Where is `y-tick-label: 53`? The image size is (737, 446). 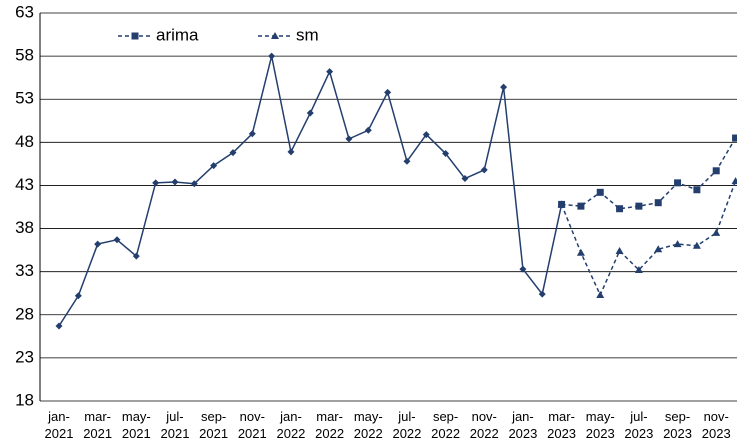 y-tick-label: 53 is located at coordinates (24, 98).